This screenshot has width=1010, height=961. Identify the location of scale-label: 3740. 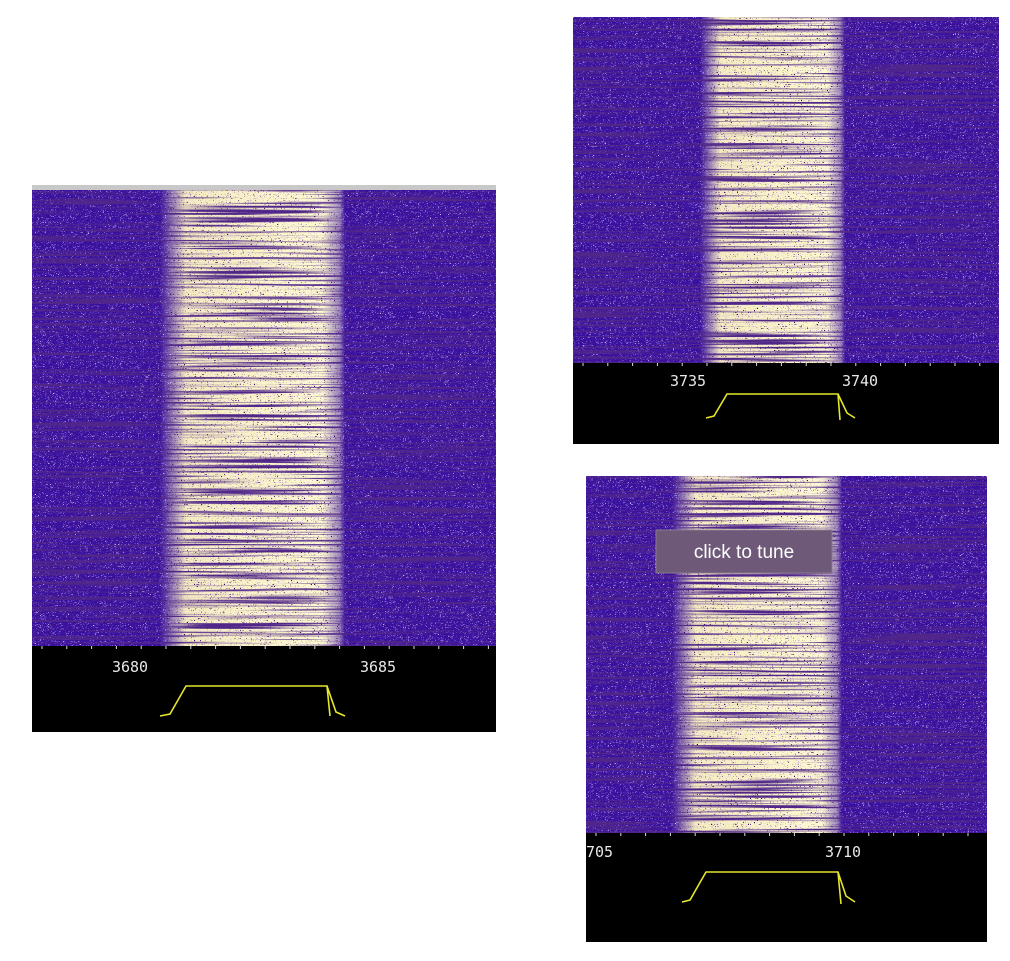
(860, 381).